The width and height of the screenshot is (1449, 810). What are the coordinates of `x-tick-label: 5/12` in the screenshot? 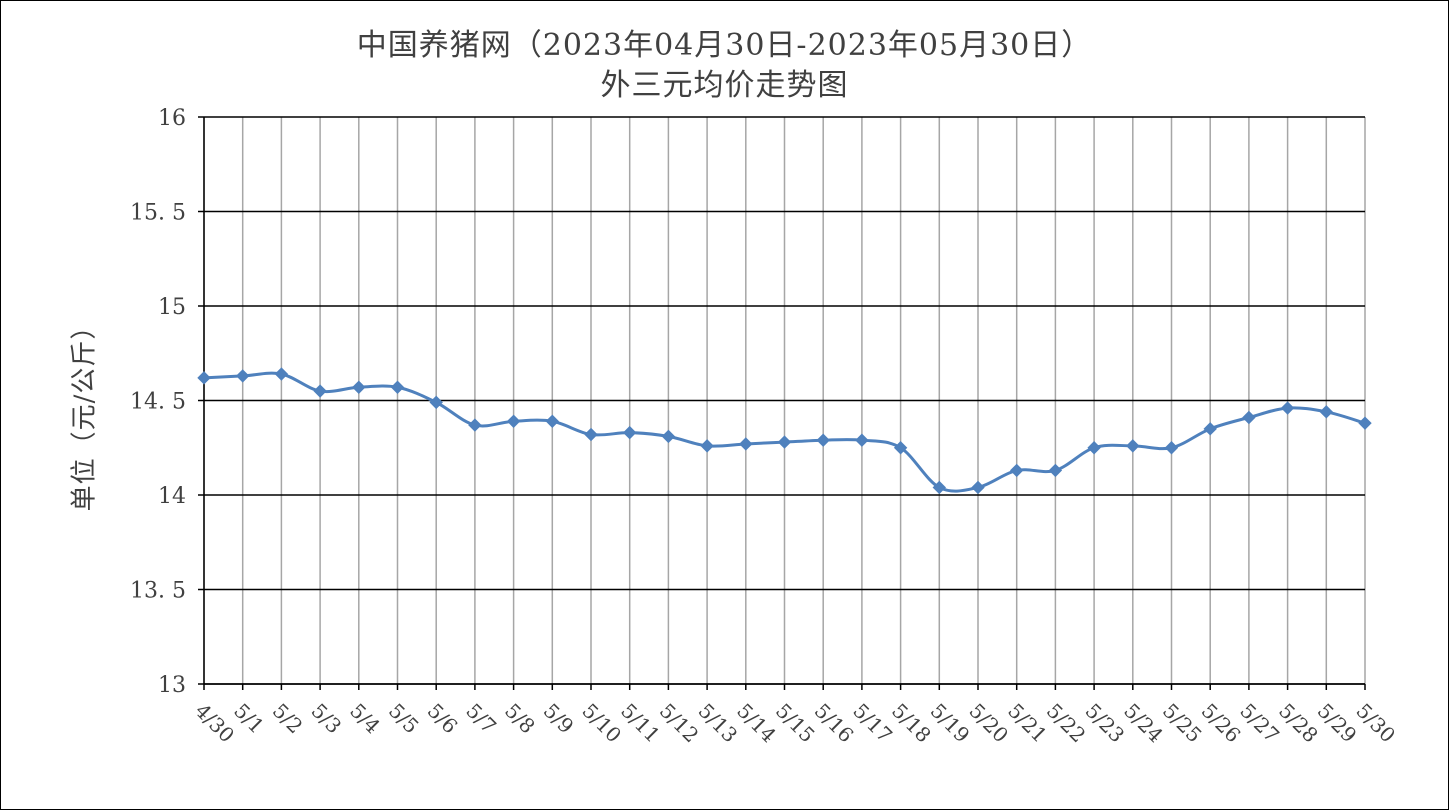 It's located at (679, 723).